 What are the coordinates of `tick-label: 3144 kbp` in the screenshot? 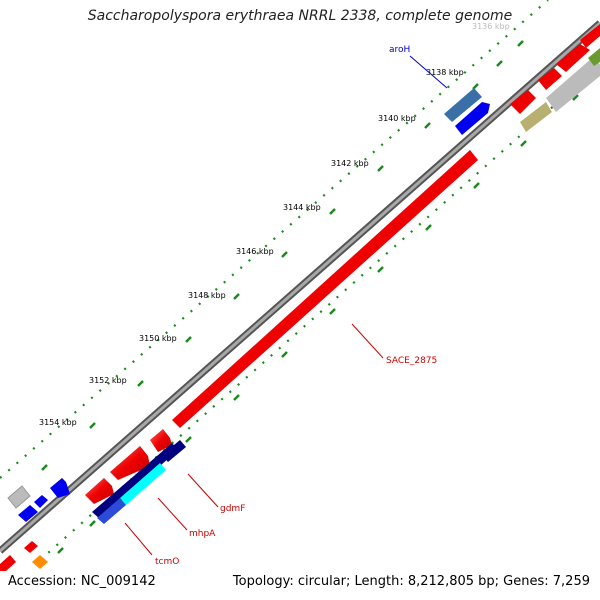 It's located at (302, 207).